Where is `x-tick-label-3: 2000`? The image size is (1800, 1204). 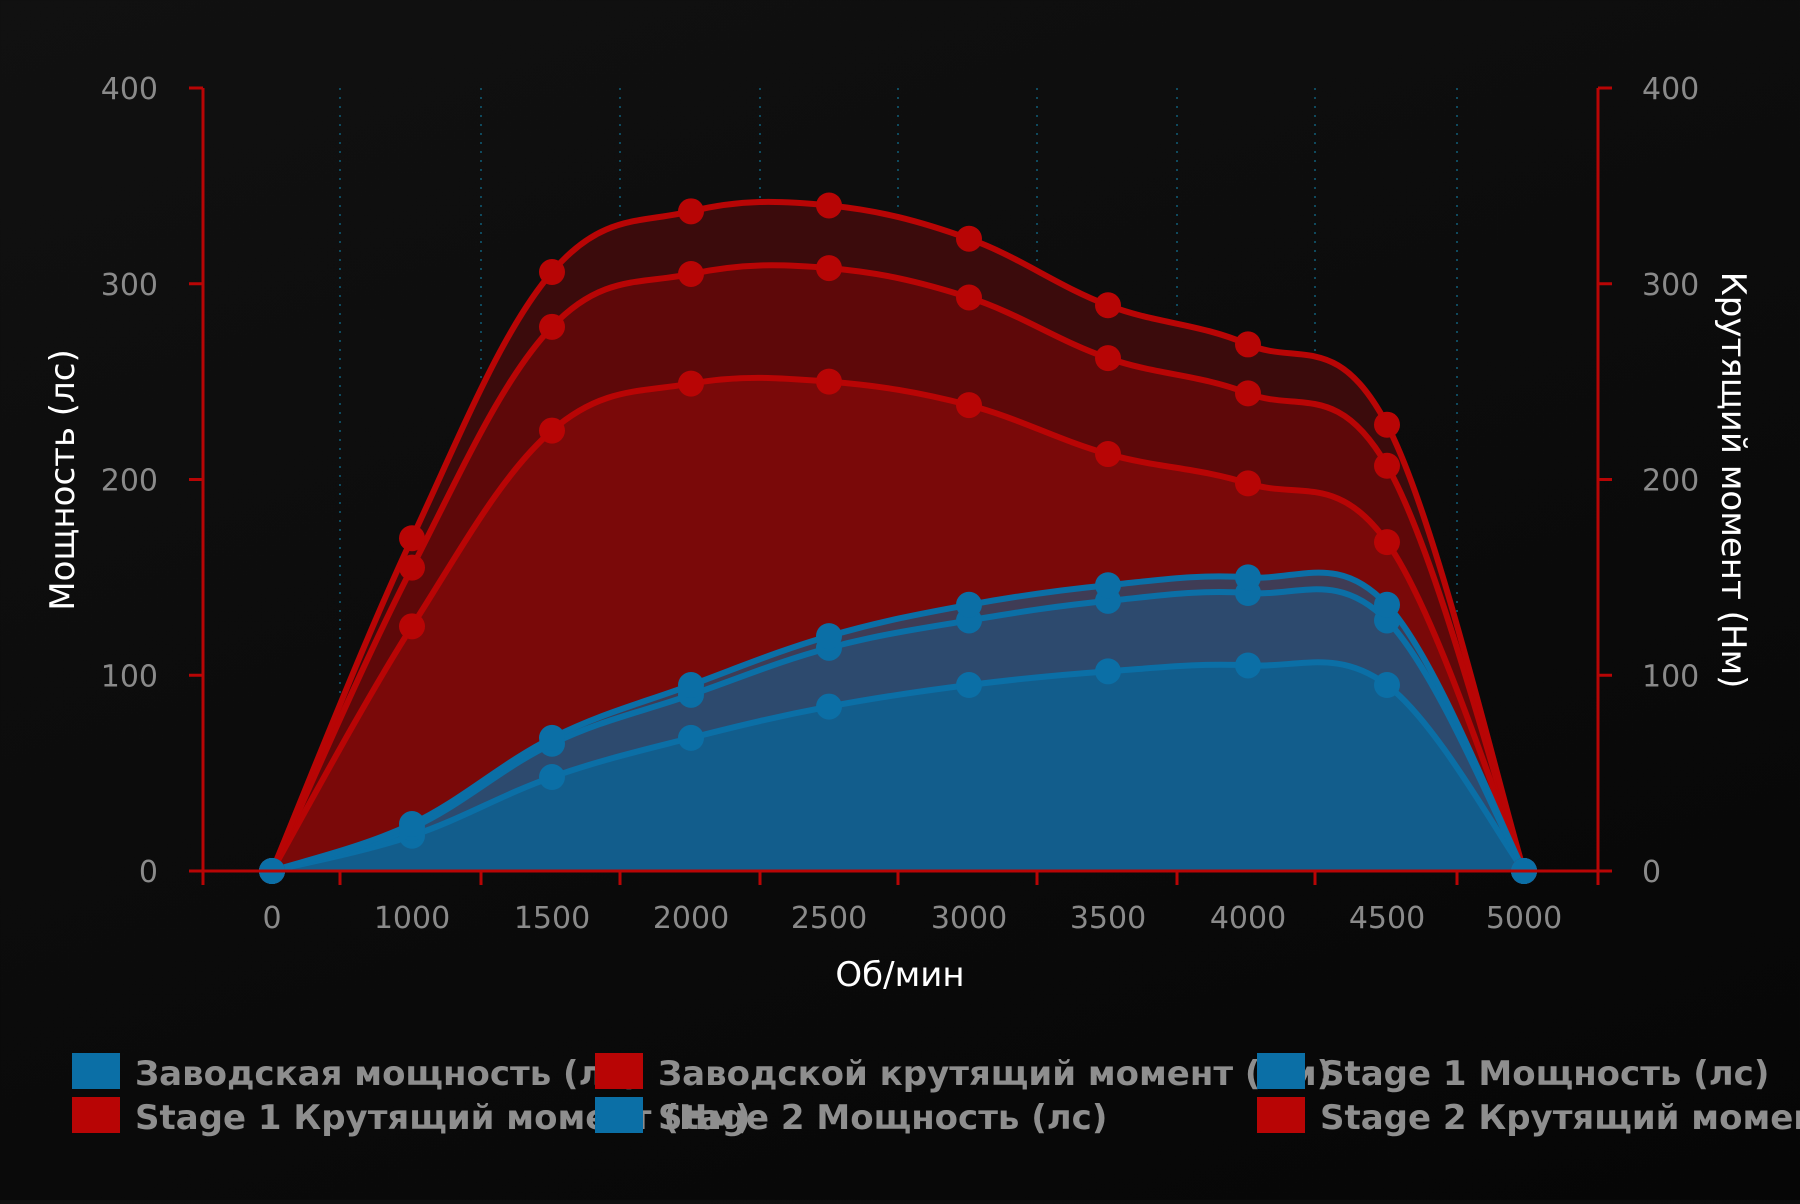 x-tick-label-3: 2000 is located at coordinates (691, 918).